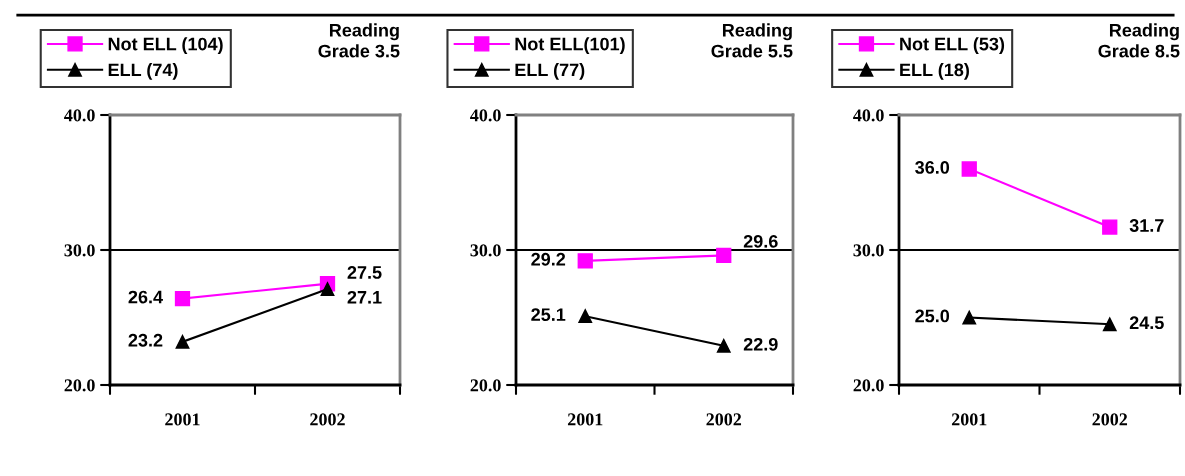 Image resolution: width=1185 pixels, height=476 pixels. What do you see at coordinates (364, 297) in the screenshot?
I see `data-label: 27.1` at bounding box center [364, 297].